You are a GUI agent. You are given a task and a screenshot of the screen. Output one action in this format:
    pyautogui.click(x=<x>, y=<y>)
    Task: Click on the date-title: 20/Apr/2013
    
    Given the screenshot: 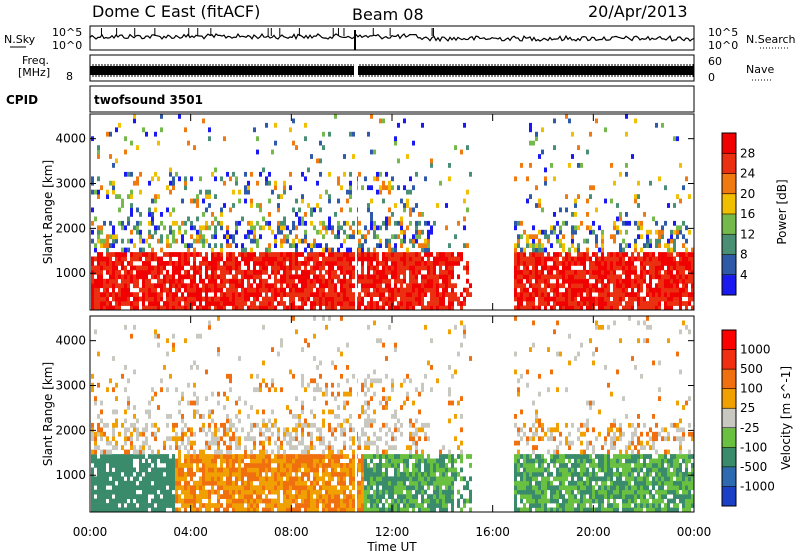 What is the action you would take?
    pyautogui.click(x=638, y=11)
    